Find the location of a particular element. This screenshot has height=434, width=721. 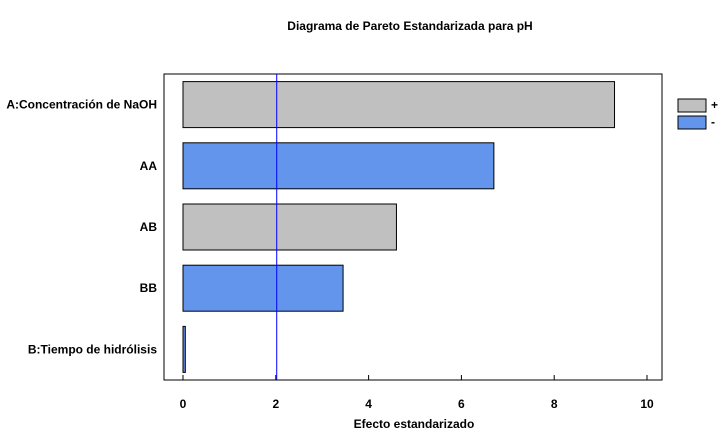

x-tick-label-3: 6 is located at coordinates (461, 404).